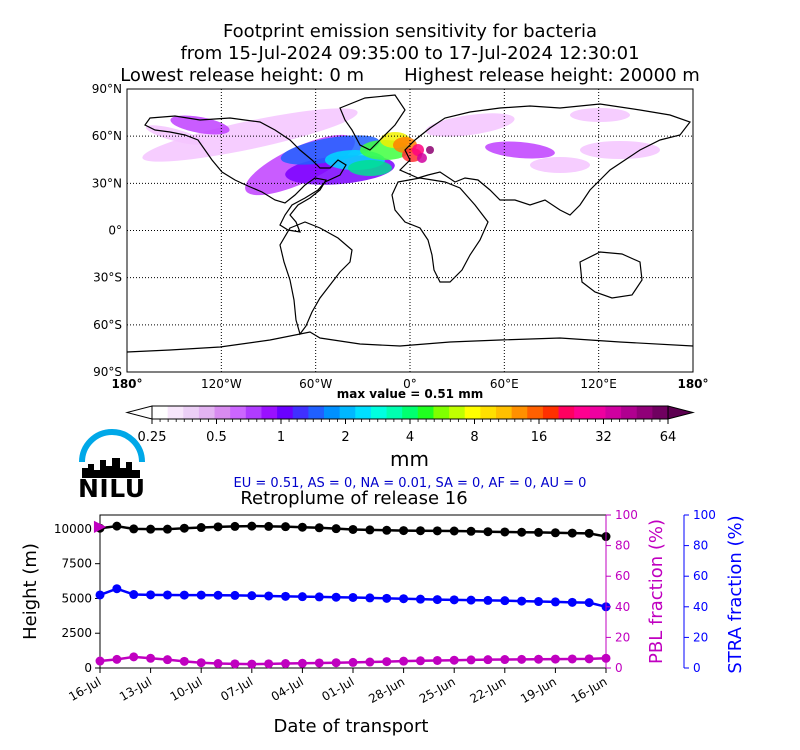  What do you see at coordinates (626, 515) in the screenshot?
I see `pbl-tick-label: 100` at bounding box center [626, 515].